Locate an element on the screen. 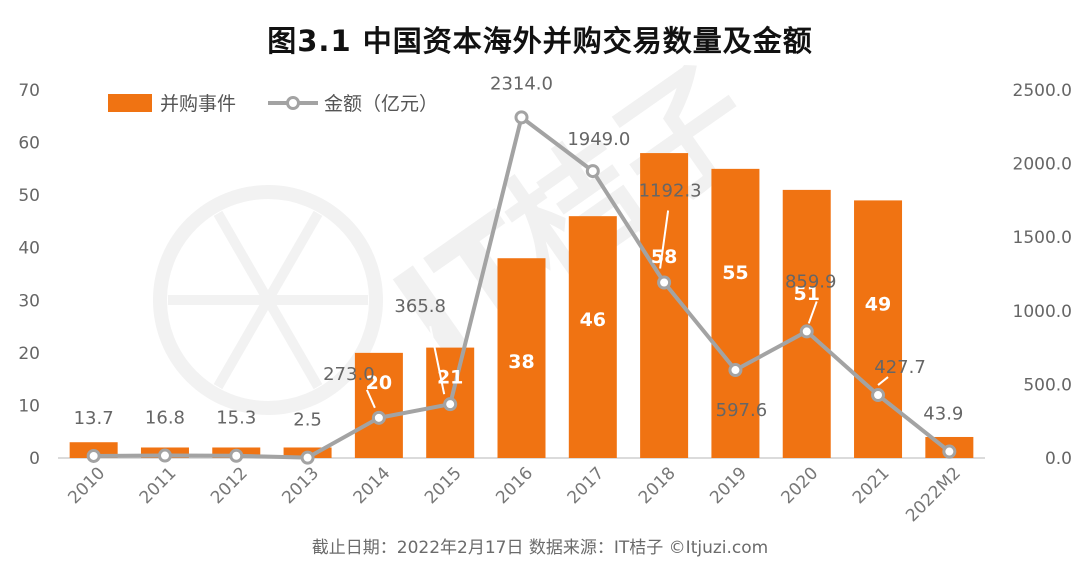  line-value-label: 15.3 is located at coordinates (236, 418).